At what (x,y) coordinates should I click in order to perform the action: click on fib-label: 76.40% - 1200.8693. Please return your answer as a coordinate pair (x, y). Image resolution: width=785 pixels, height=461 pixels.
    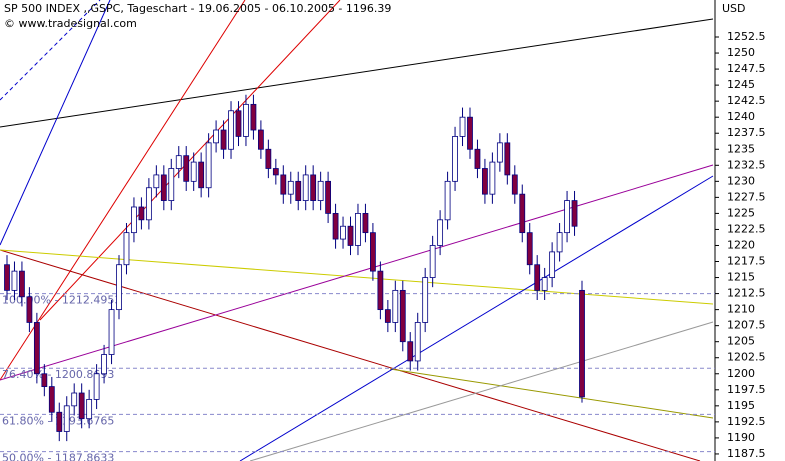
    Looking at the image, I should click on (58, 374).